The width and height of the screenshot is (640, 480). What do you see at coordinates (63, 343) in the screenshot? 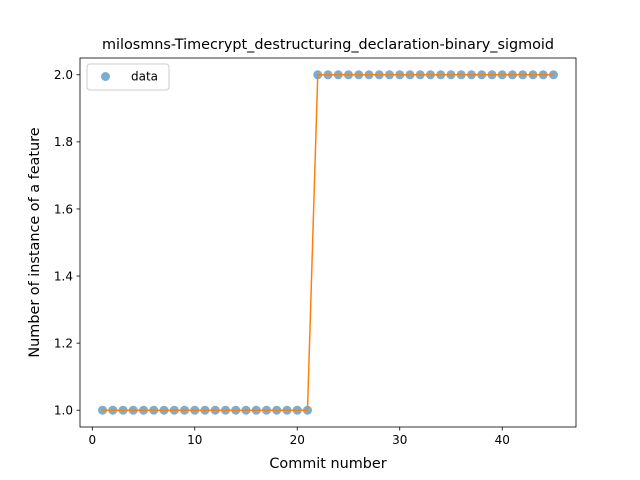
I see `y-tick-label: 1.2` at bounding box center [63, 343].